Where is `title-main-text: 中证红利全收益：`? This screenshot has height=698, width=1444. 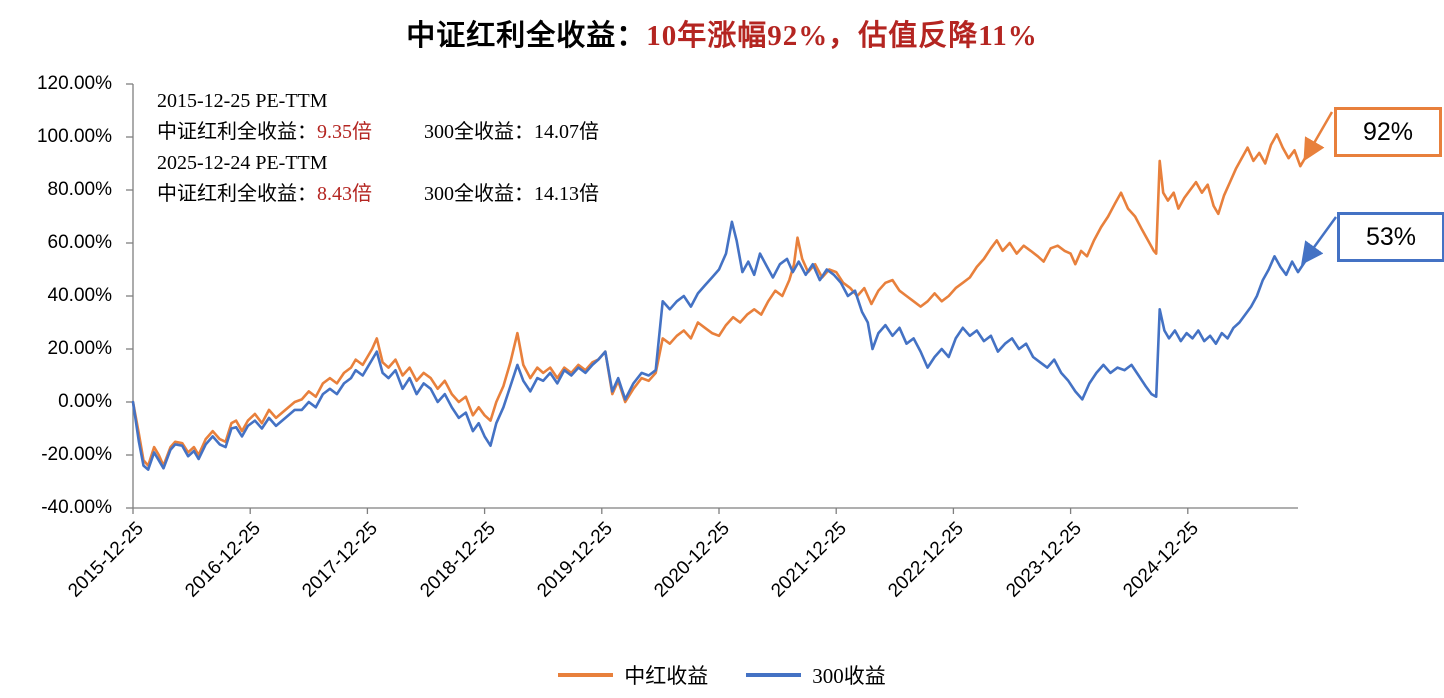
title-main-text: 中证红利全收益： is located at coordinates (526, 36).